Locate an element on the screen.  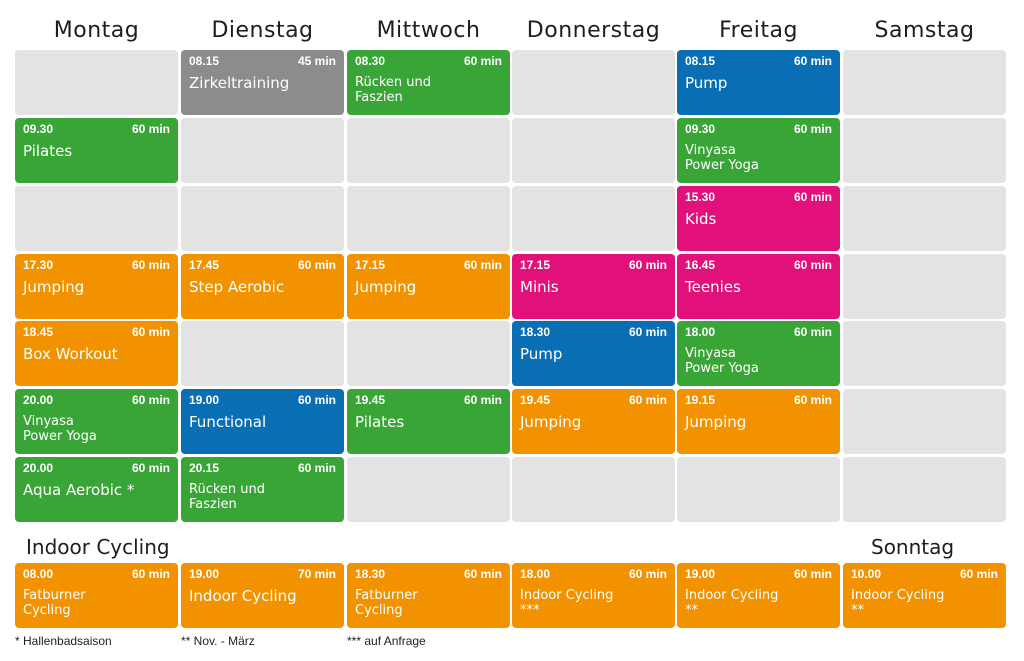
class-time: 17.30 is located at coordinates (38, 265).